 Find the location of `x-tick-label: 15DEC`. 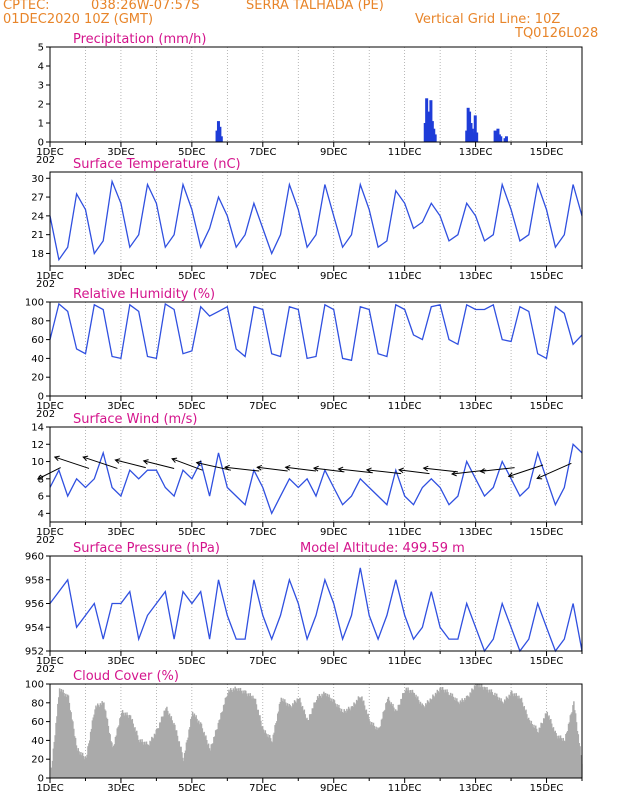

x-tick-label: 15DEC is located at coordinates (547, 276).